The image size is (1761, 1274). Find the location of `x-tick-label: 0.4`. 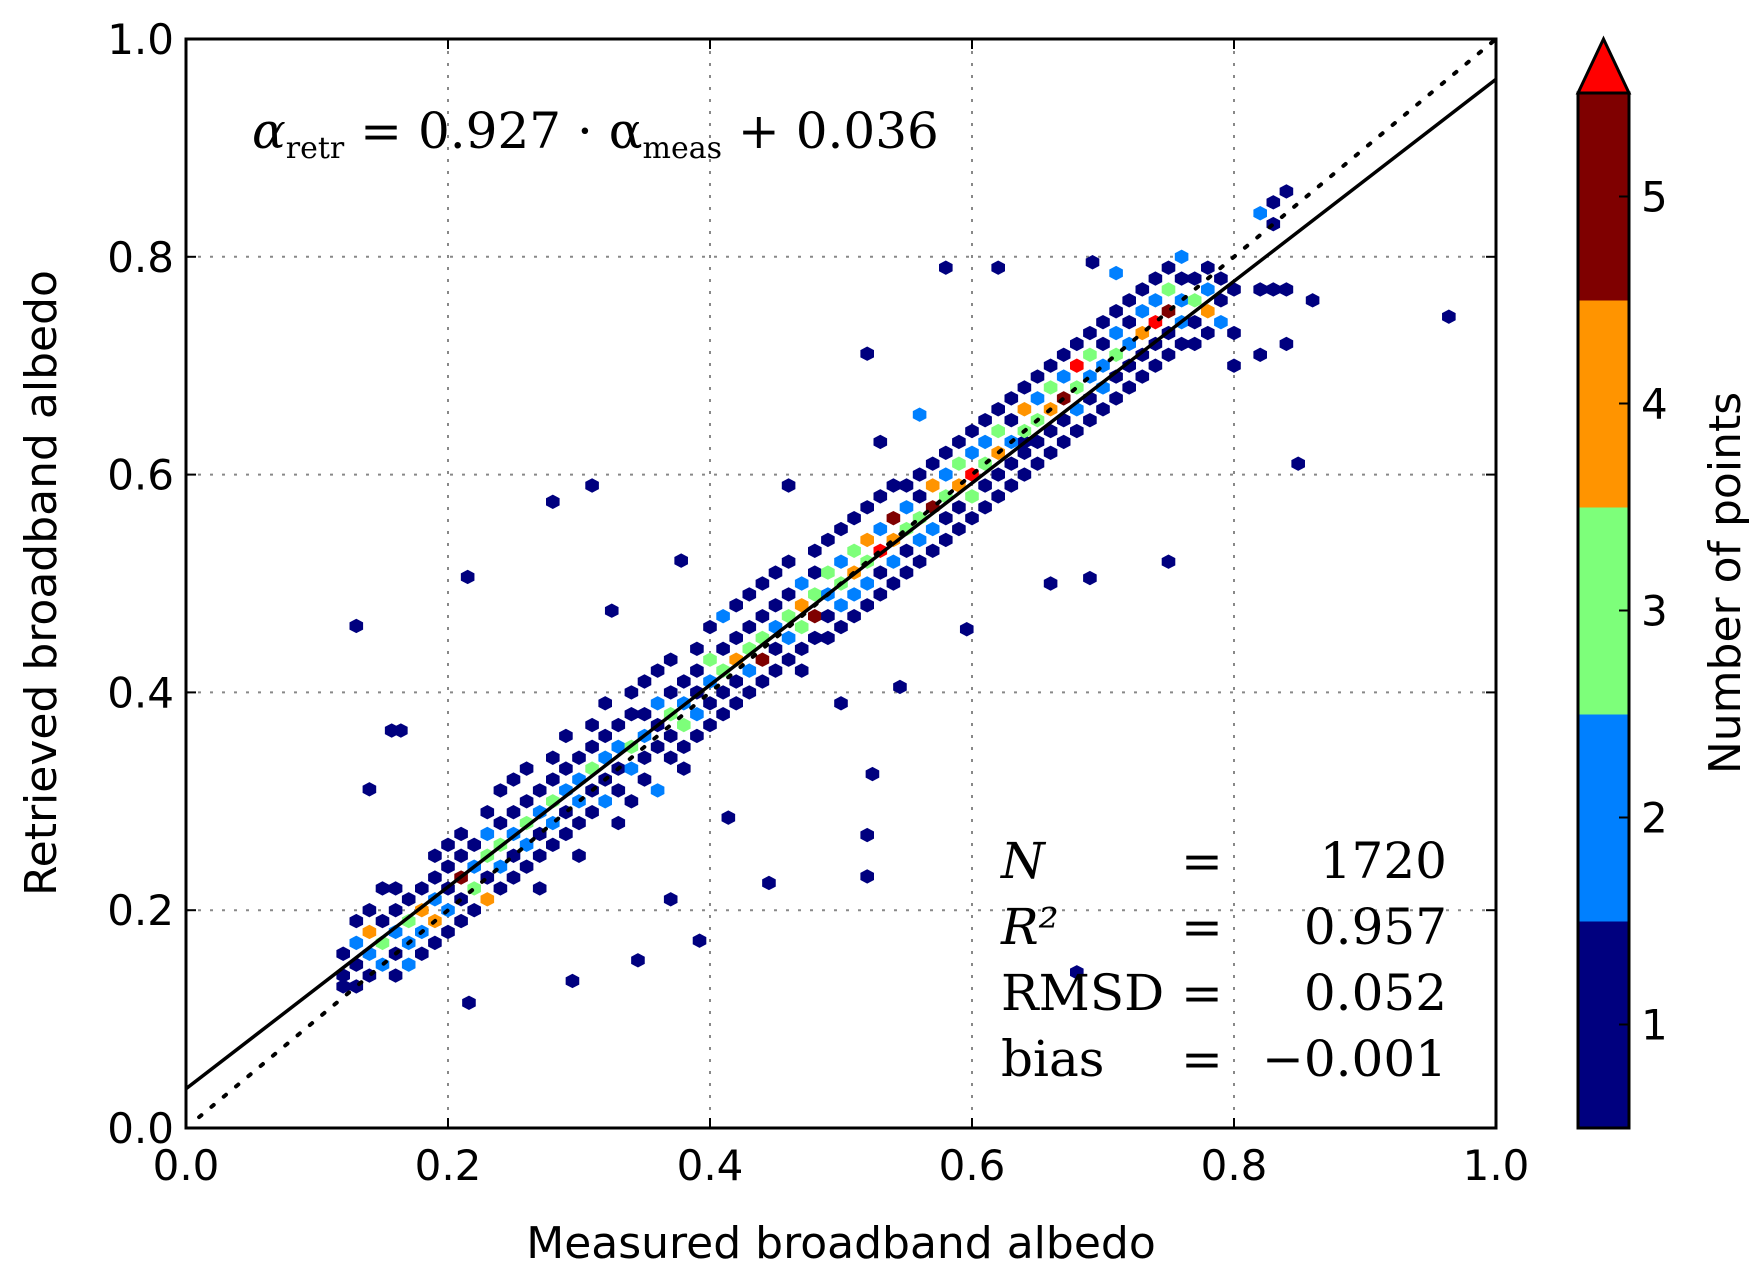

x-tick-label: 0.4 is located at coordinates (710, 1165).